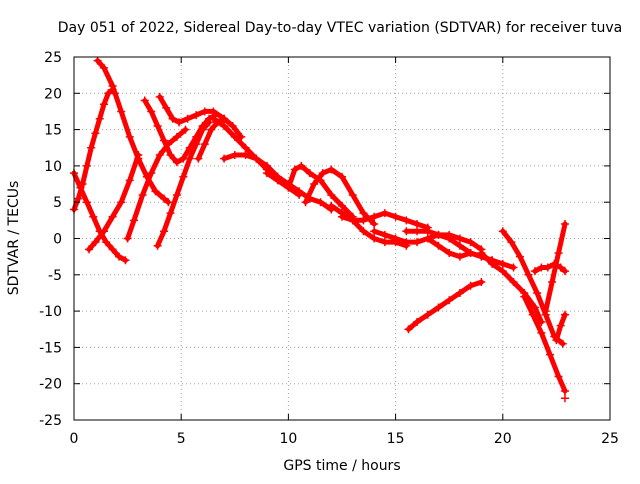 The image size is (640, 484). Describe the element at coordinates (503, 439) in the screenshot. I see `x-tick-label: 20` at that location.